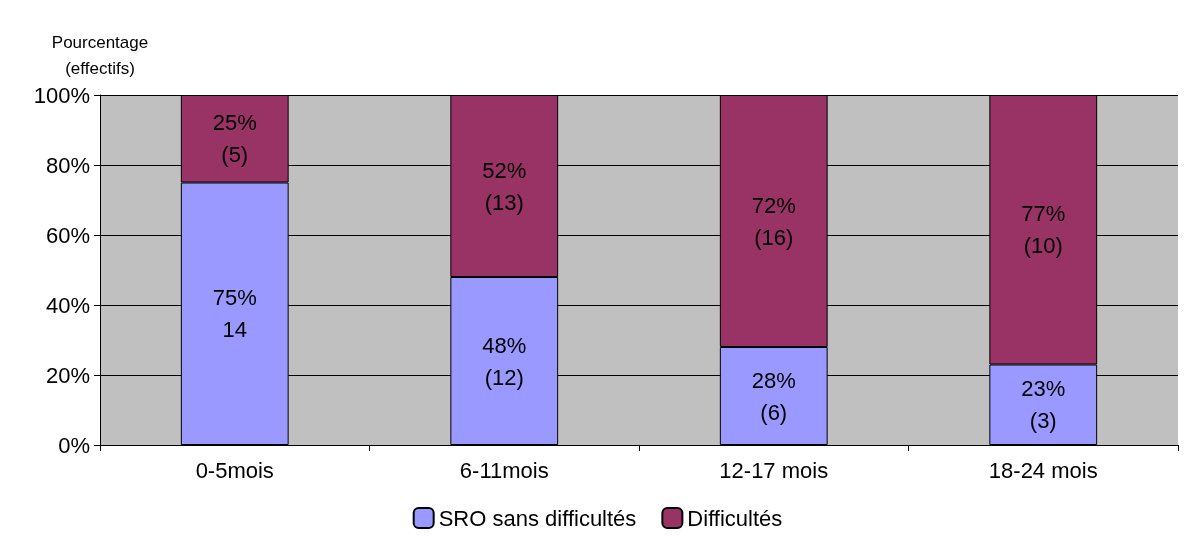 The width and height of the screenshot is (1195, 536). I want to click on x-tick-label: 12-17 mois, so click(774, 470).